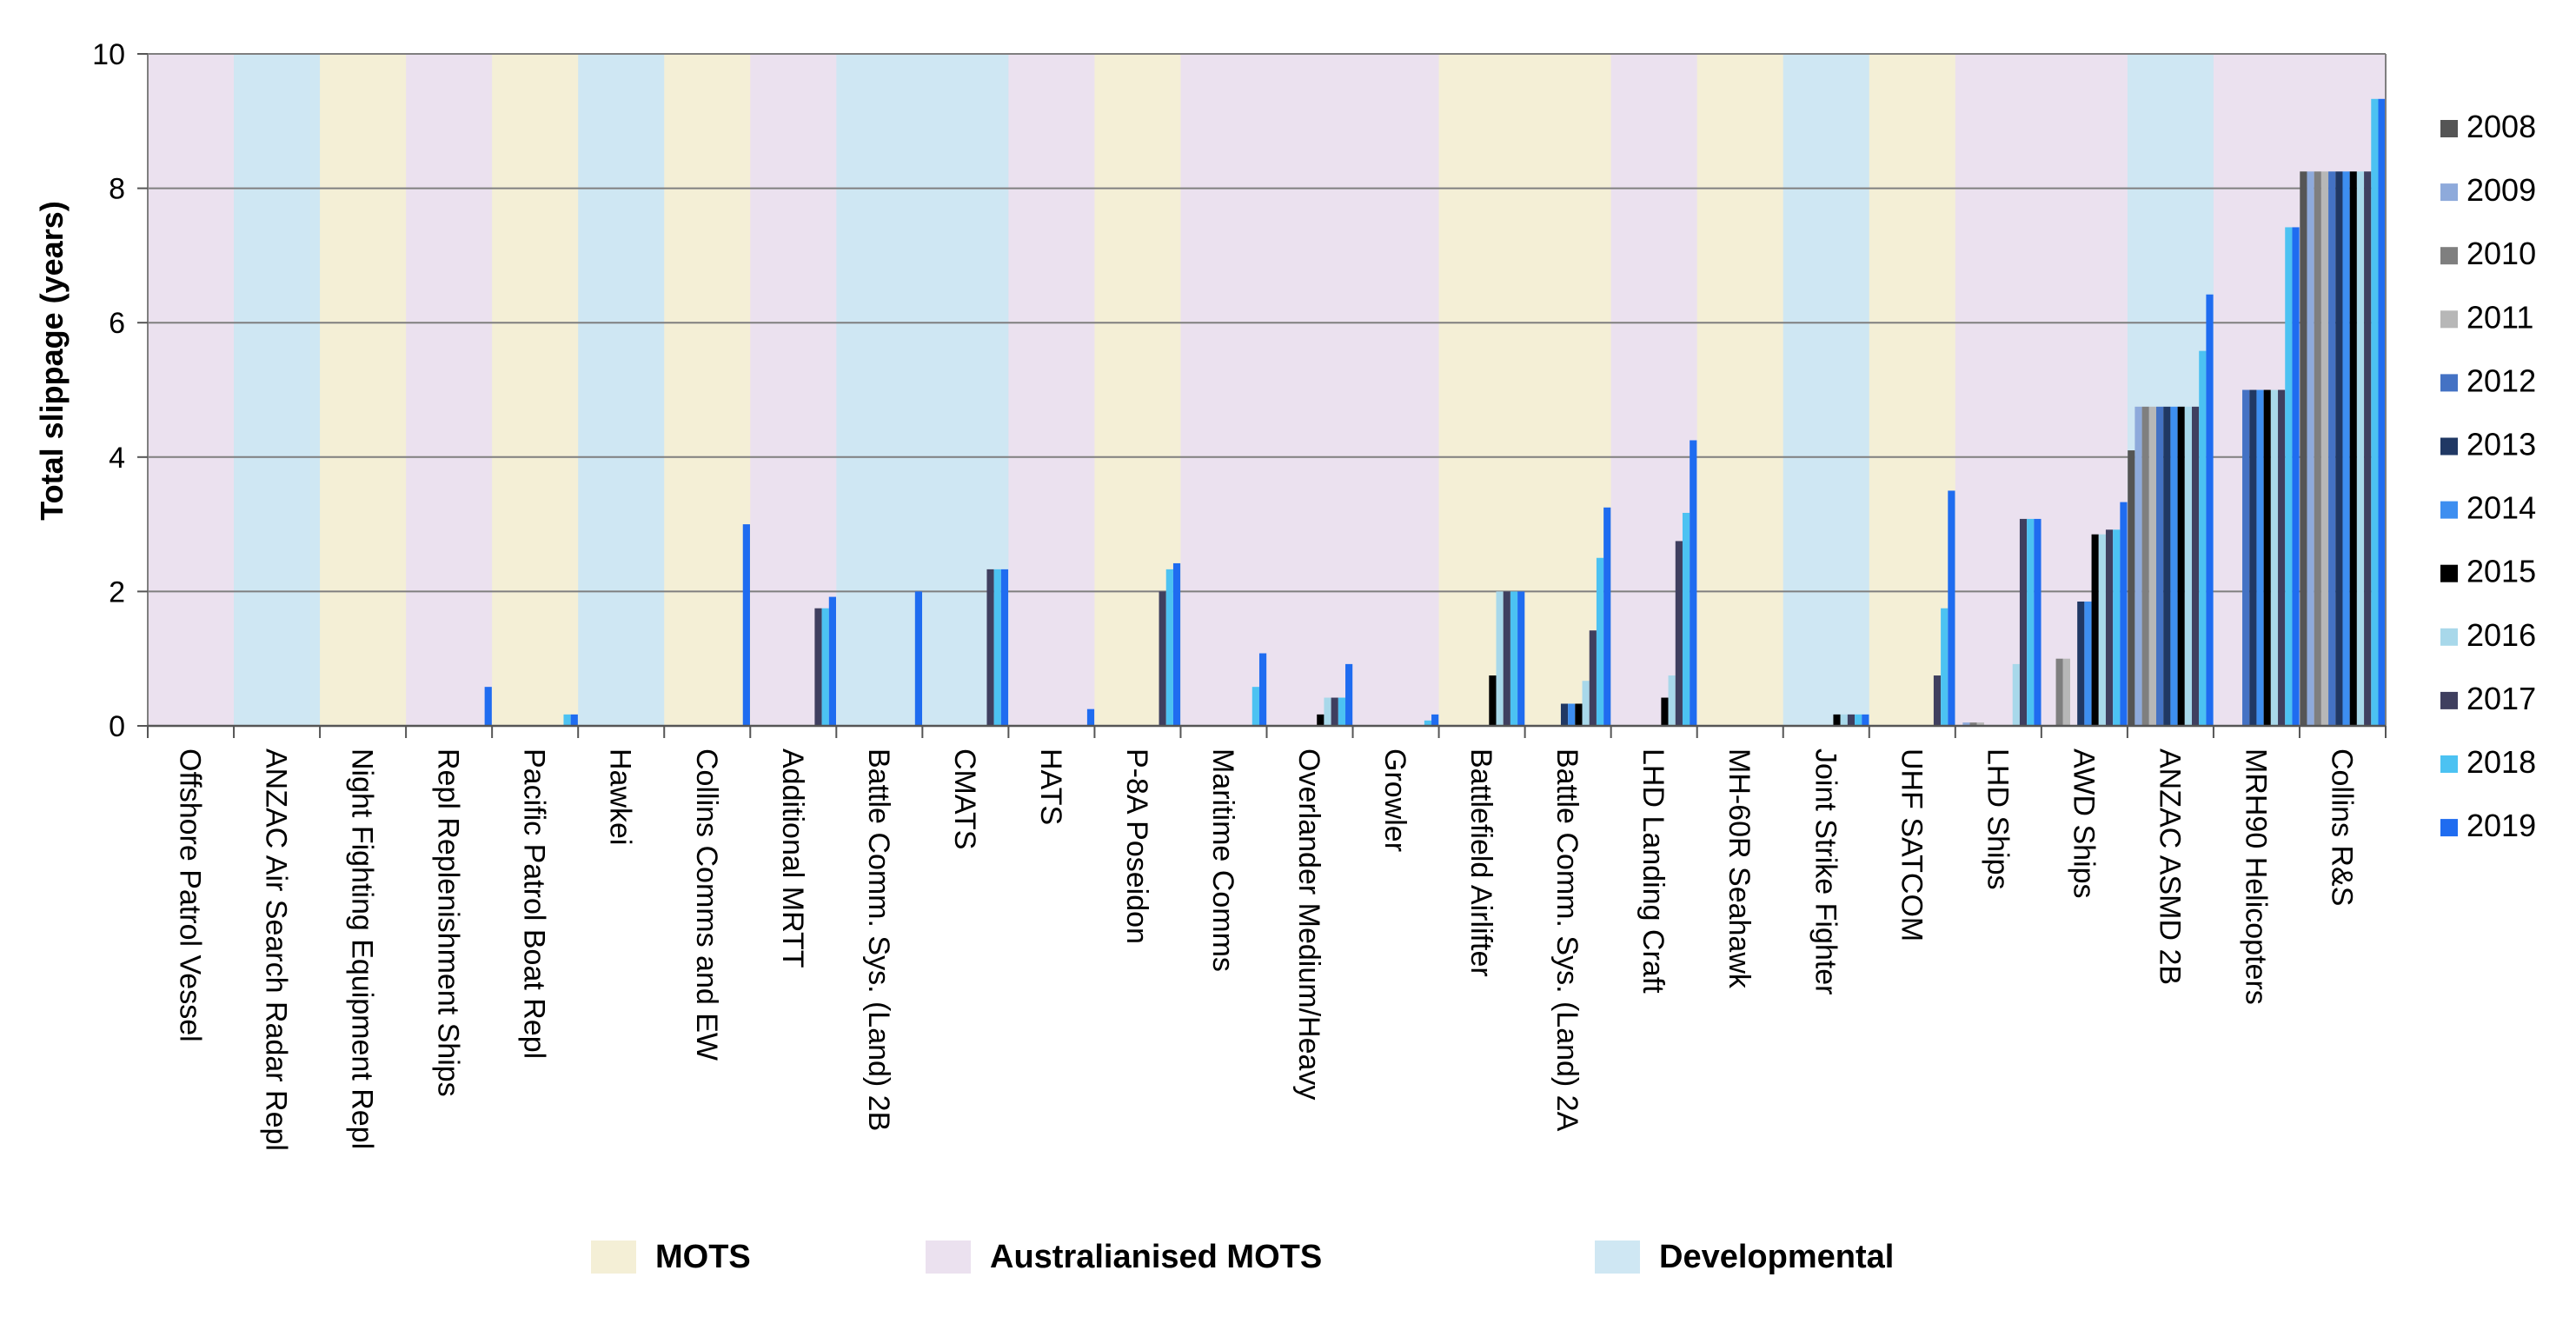 This screenshot has width=2576, height=1317. Describe the element at coordinates (276, 950) in the screenshot. I see `category-label: ANZAC Air Search Radar Repl` at that location.